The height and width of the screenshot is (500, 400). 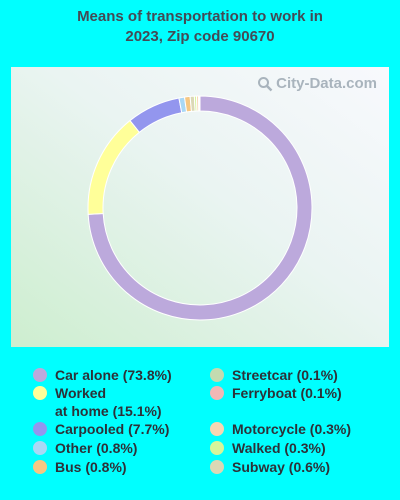 I want to click on legend-item: Streetcar (0.1%), so click(x=274, y=375).